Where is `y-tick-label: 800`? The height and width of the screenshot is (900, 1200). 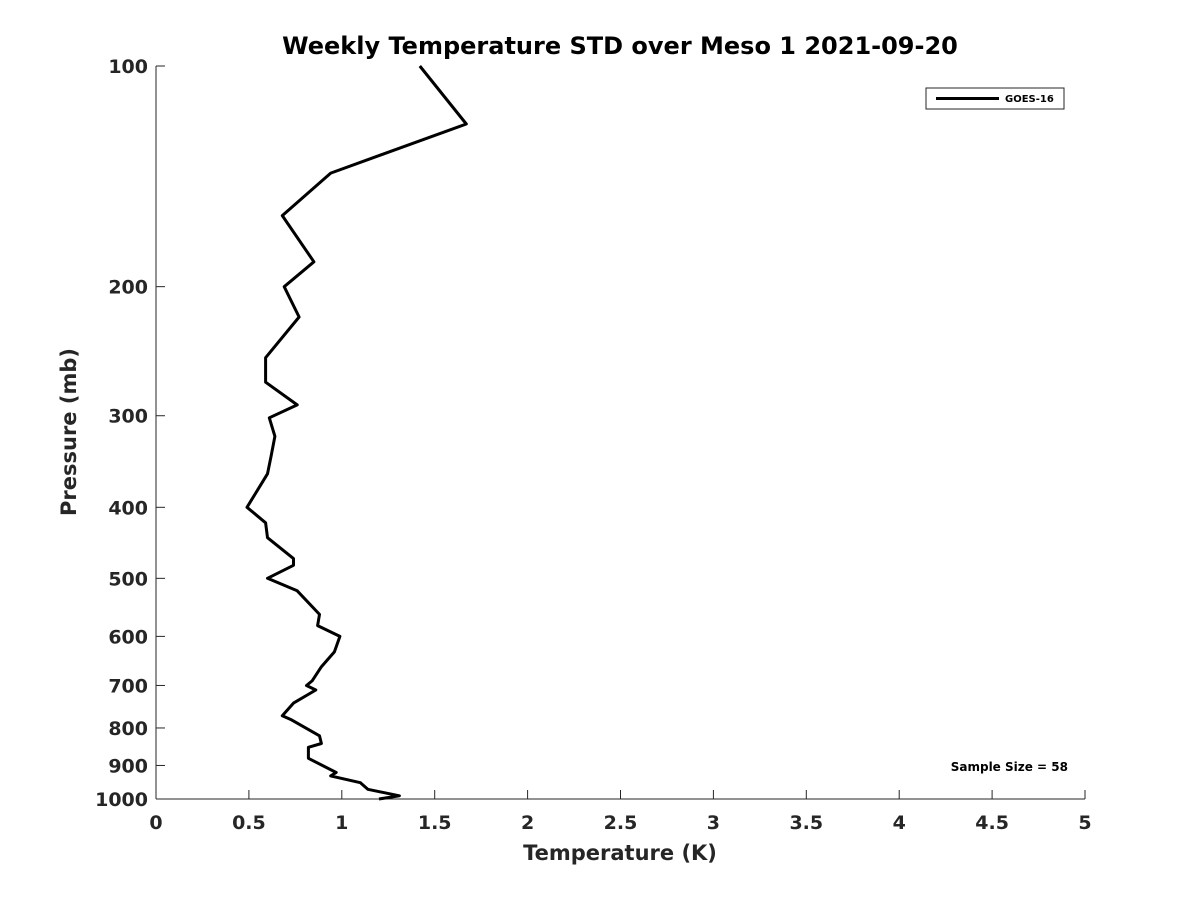
y-tick-label: 800 is located at coordinates (128, 729).